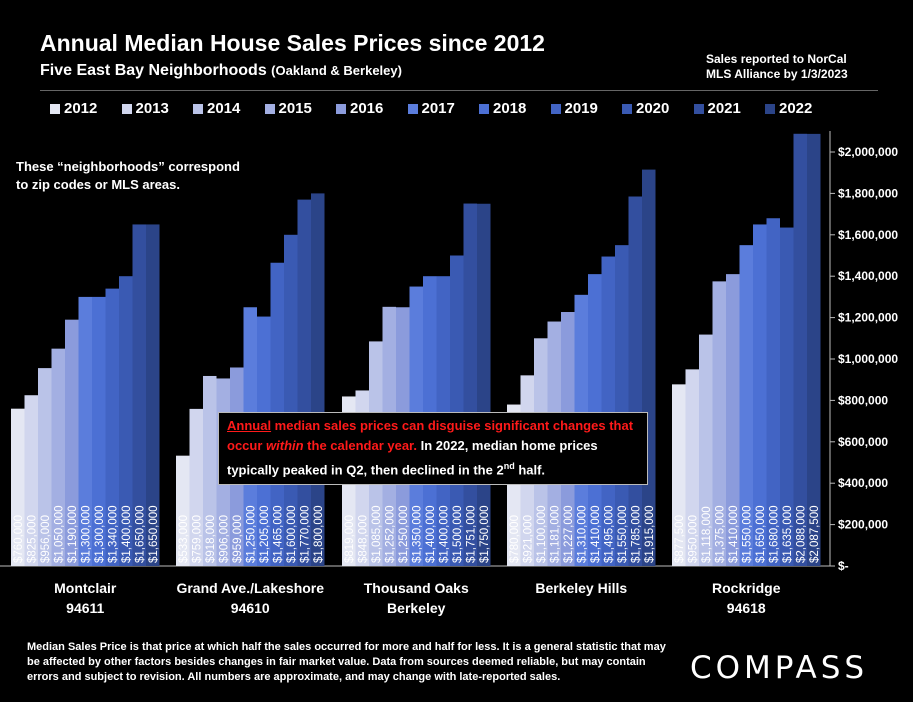 The width and height of the screenshot is (913, 702). What do you see at coordinates (515, 539) in the screenshot?
I see `bar-value-label: $780,000` at bounding box center [515, 539].